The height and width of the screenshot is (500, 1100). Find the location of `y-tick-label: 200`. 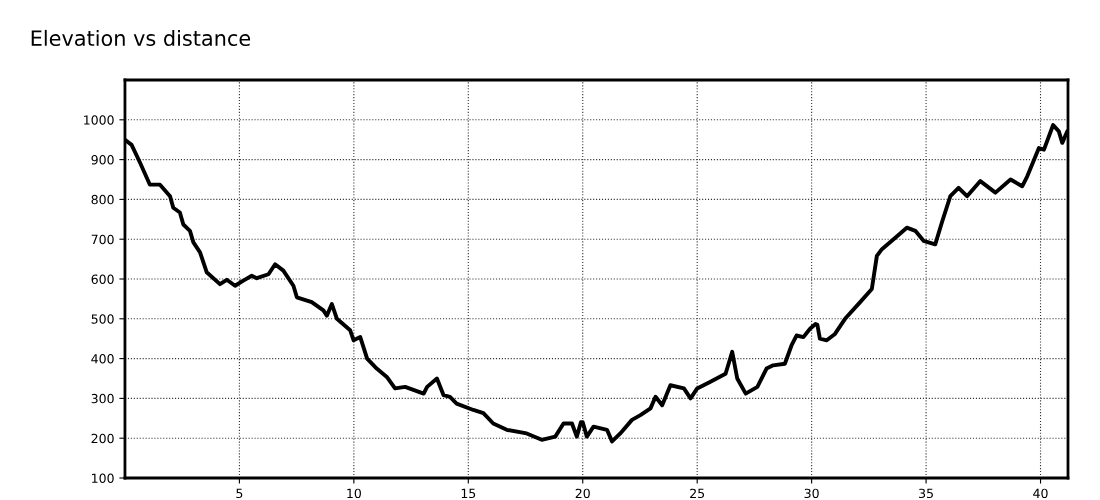

y-tick-label: 200 is located at coordinates (102, 438).